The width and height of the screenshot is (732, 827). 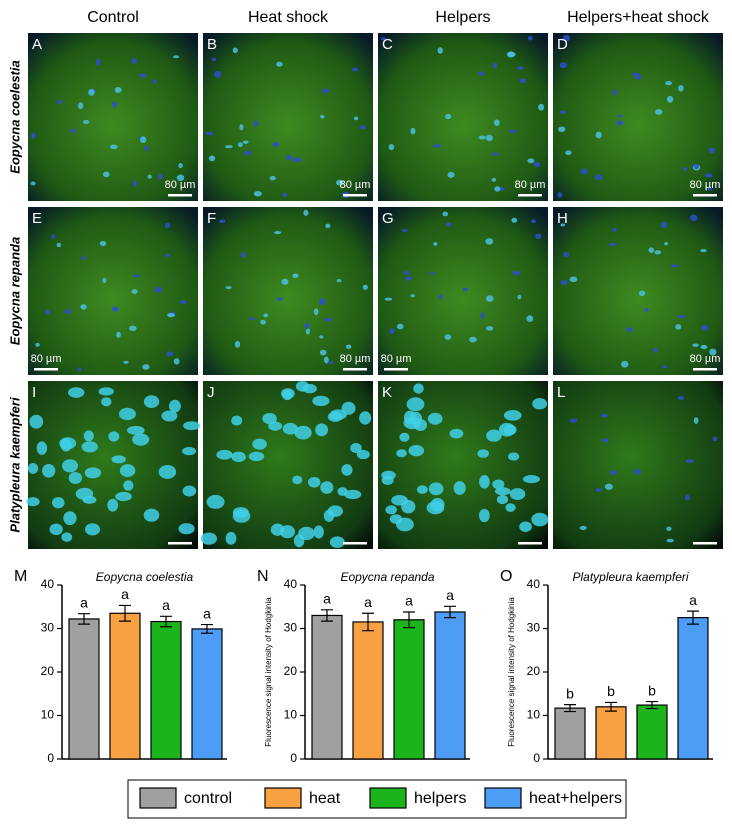 What do you see at coordinates (534, 671) in the screenshot?
I see `y-tick-label: 20` at bounding box center [534, 671].